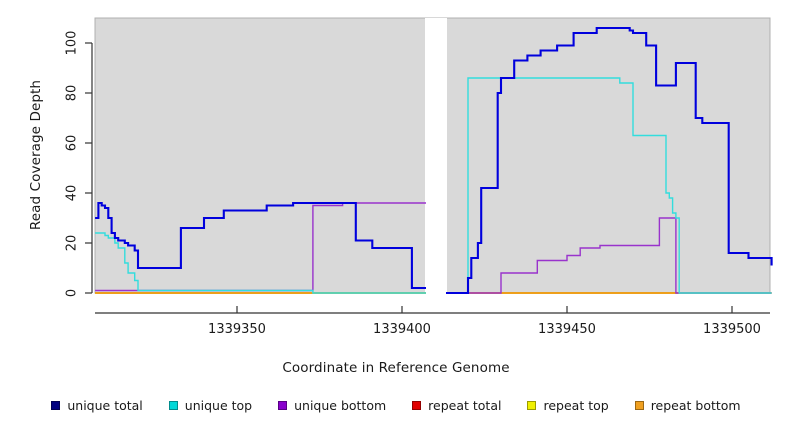  Describe the element at coordinates (36, 155) in the screenshot. I see `y-axis-title: Read Coverage Depth` at that location.